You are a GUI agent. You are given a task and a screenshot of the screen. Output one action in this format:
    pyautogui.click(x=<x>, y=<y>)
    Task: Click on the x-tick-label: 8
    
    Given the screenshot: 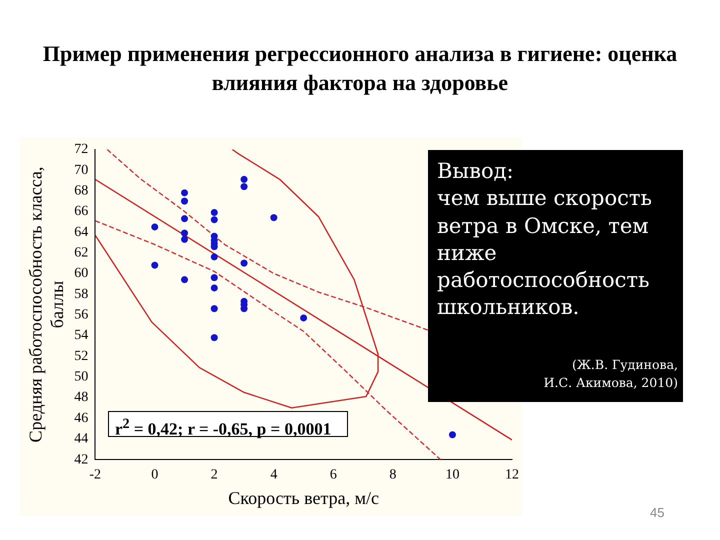 What is the action you would take?
    pyautogui.click(x=392, y=475)
    